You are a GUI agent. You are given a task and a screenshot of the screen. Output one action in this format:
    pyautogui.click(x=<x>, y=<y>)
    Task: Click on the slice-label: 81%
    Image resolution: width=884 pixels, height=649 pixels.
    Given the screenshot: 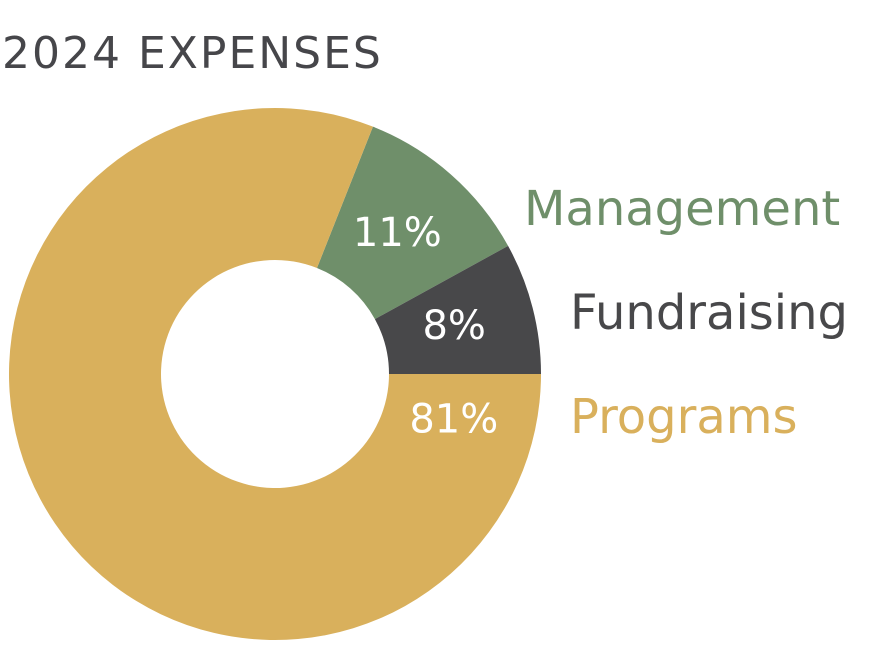 What is the action you would take?
    pyautogui.click(x=453, y=420)
    